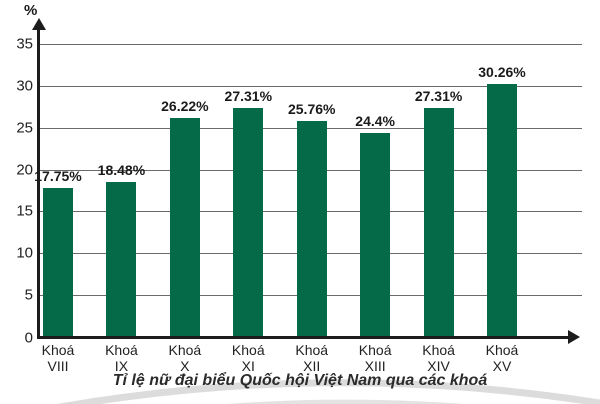  What do you see at coordinates (502, 358) in the screenshot?
I see `x-tick-label-XV: Khoá XV` at bounding box center [502, 358].